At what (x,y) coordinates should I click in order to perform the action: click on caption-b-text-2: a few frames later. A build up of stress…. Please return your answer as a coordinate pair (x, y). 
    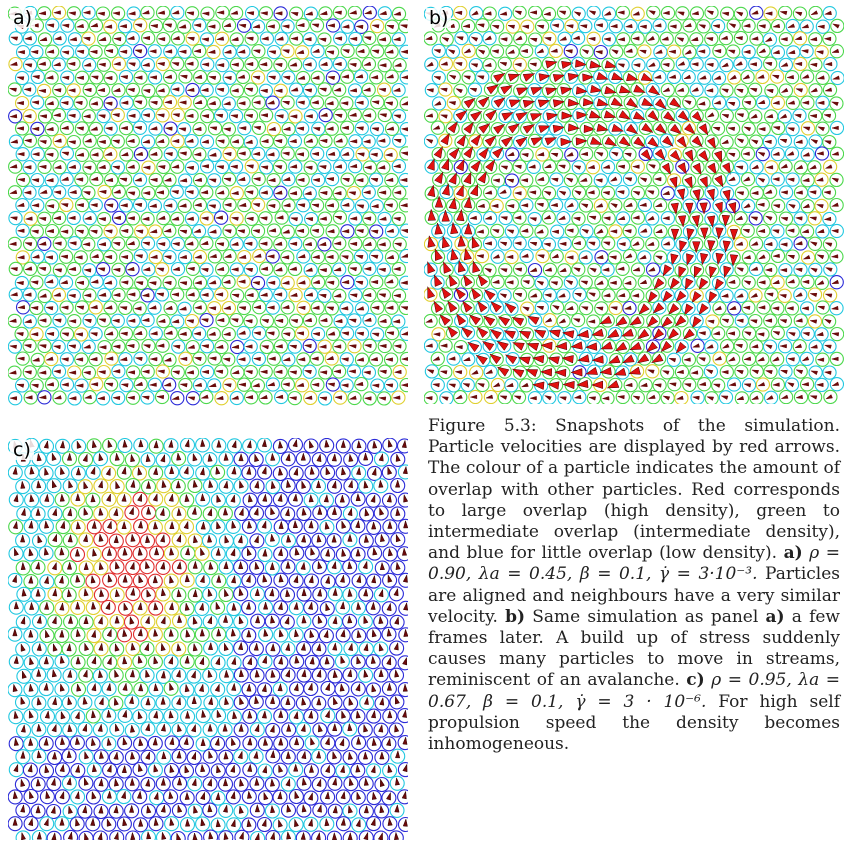
    Looking at the image, I should click on (634, 648).